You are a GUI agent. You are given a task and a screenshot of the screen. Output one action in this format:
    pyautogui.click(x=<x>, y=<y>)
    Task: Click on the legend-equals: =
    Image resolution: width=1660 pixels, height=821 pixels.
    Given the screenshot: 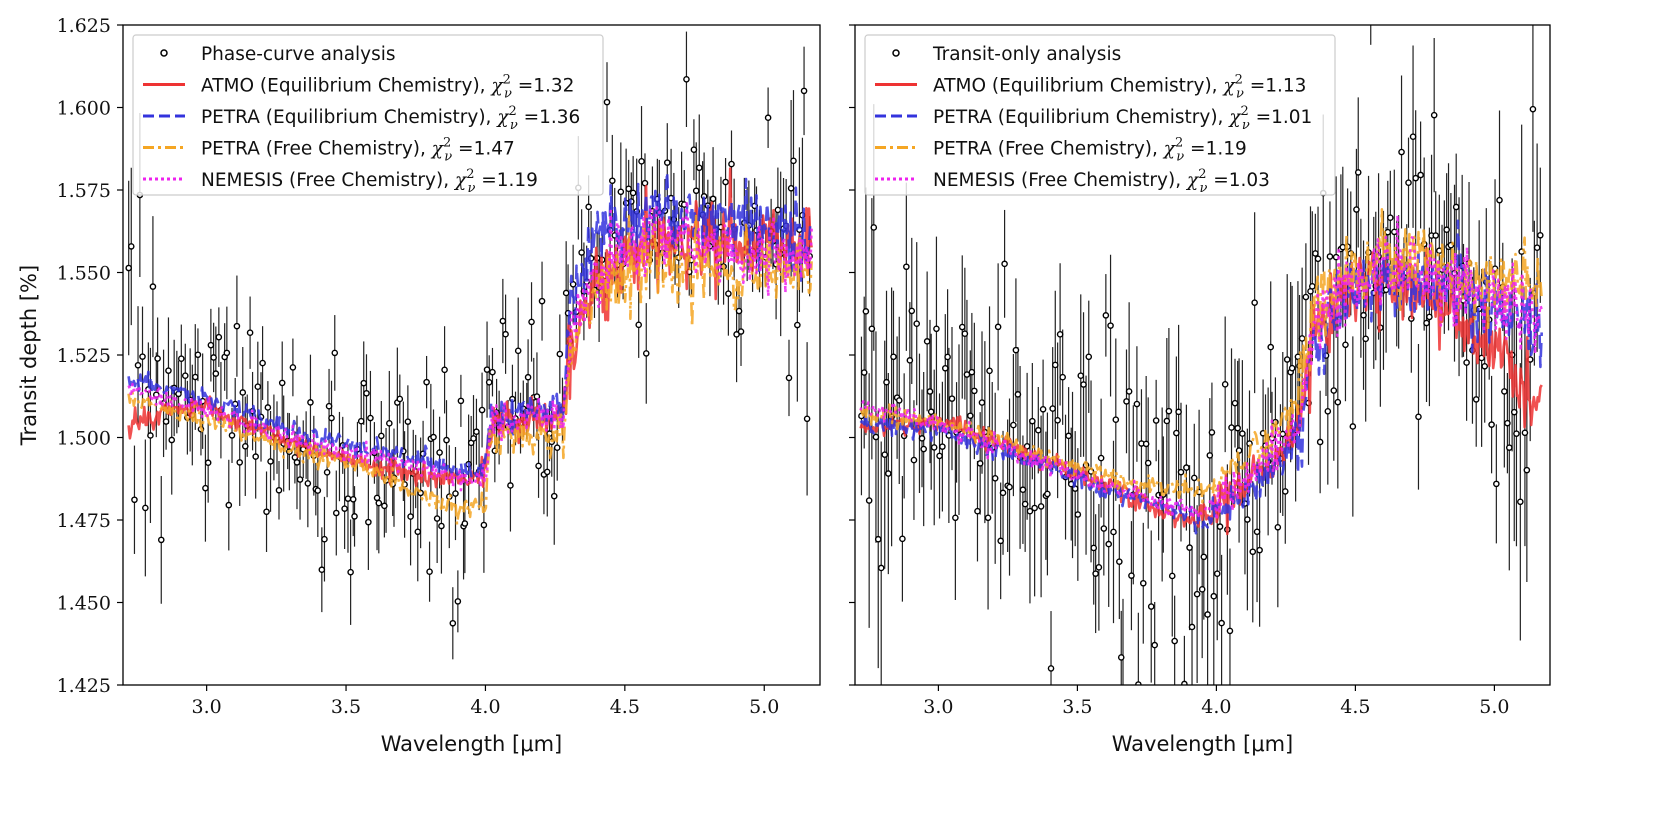 What is the action you would take?
    pyautogui.click(x=1254, y=86)
    